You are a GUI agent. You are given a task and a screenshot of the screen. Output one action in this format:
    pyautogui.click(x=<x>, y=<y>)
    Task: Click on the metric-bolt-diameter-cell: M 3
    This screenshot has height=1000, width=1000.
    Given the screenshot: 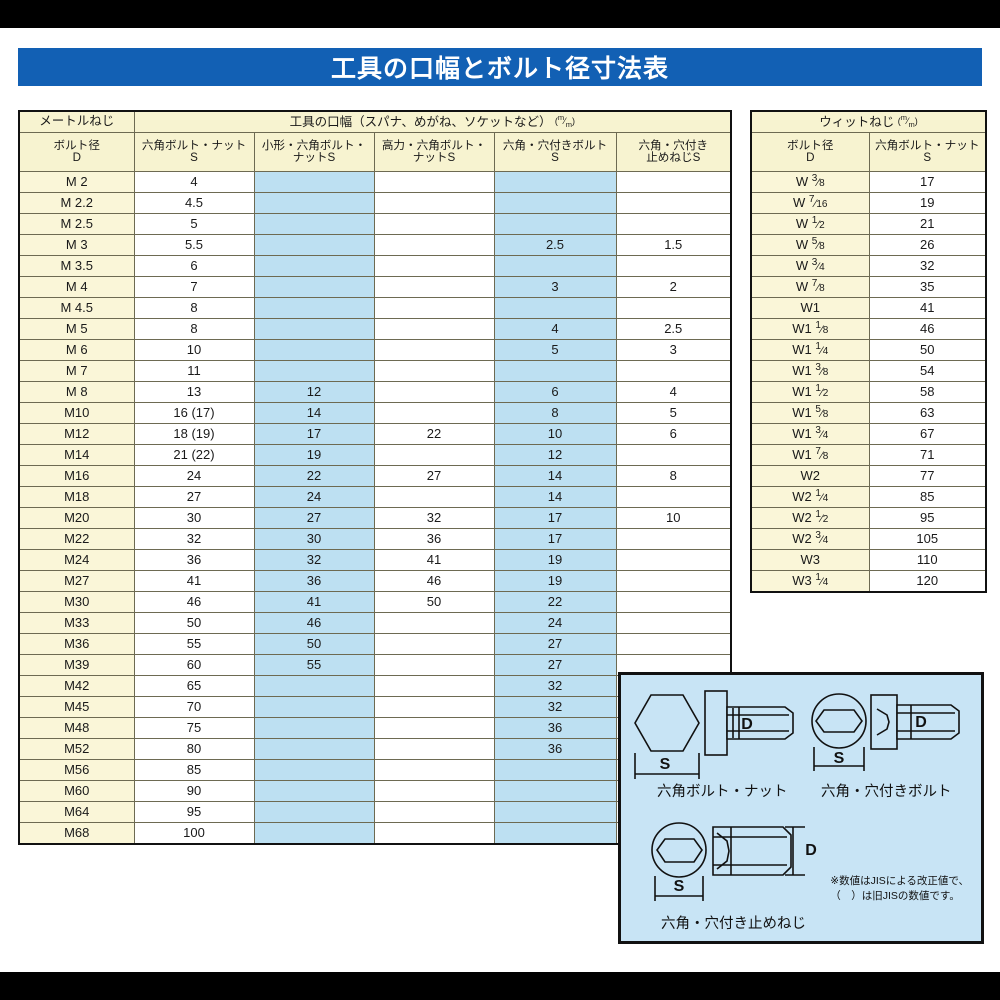 What is the action you would take?
    pyautogui.click(x=76, y=245)
    